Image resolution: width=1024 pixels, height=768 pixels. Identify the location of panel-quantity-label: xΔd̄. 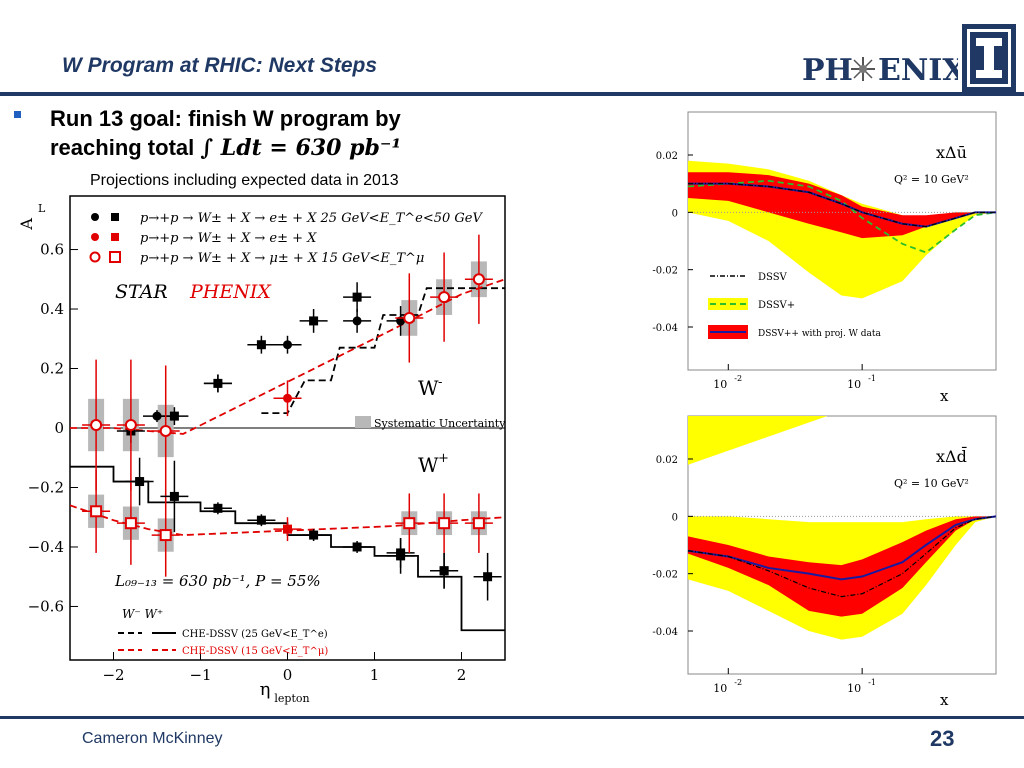
(951, 455).